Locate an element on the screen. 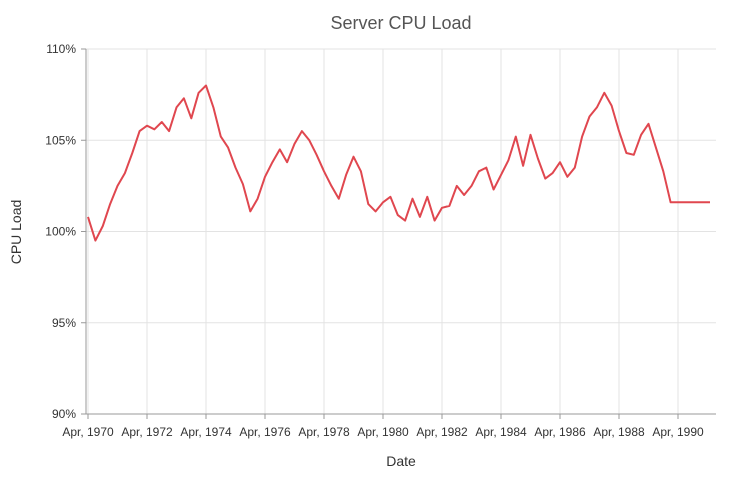 The image size is (732, 486). x-tick-label: Apr, 1978 is located at coordinates (324, 432).